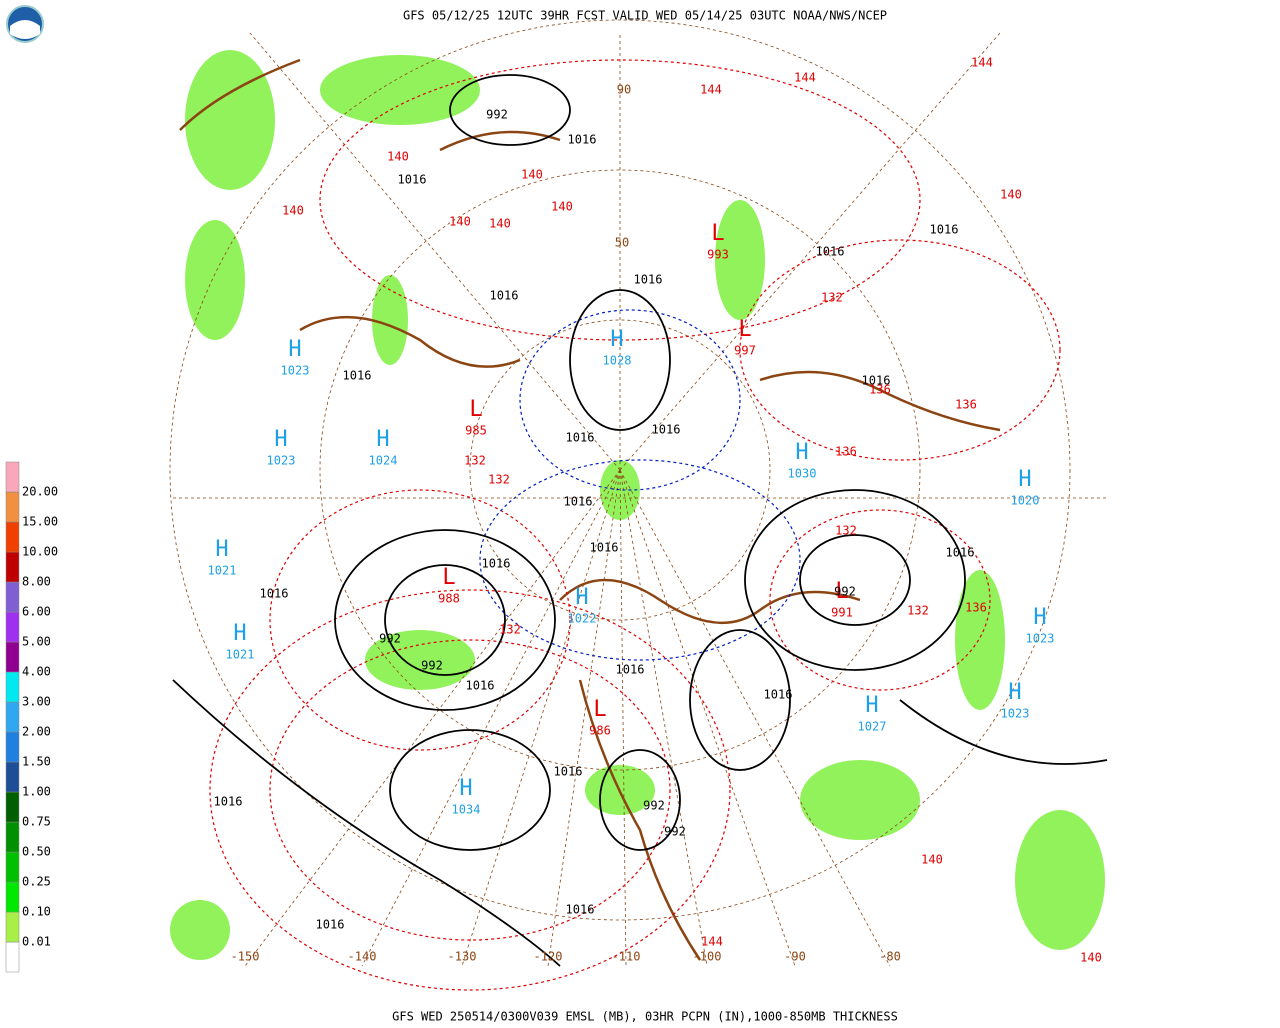 This screenshot has width=1280, height=1028. What do you see at coordinates (745, 351) in the screenshot?
I see `low-value: 997` at bounding box center [745, 351].